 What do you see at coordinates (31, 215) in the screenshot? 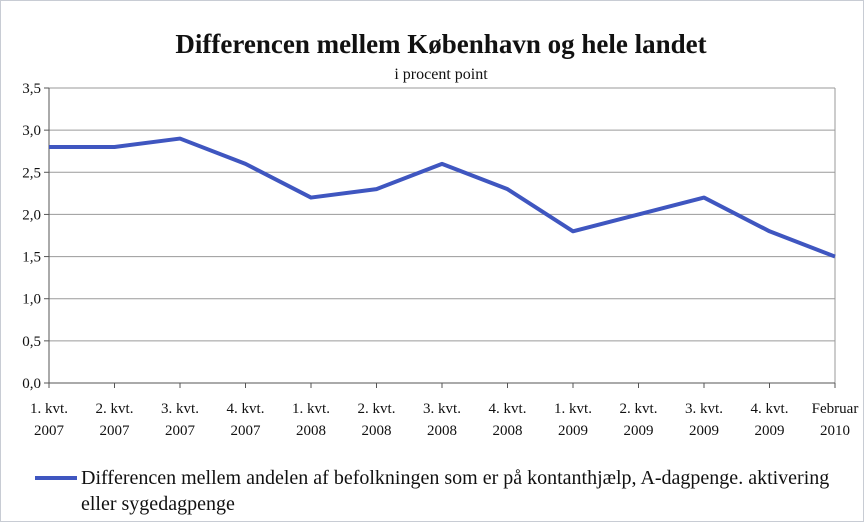
I see `y-tick-label: 2,0` at bounding box center [31, 215].